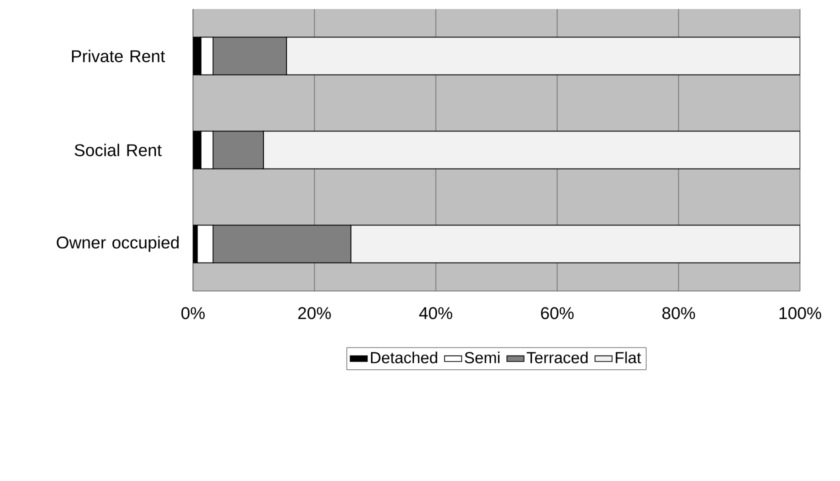  What do you see at coordinates (118, 150) in the screenshot?
I see `y-tick-label: Social Rent` at bounding box center [118, 150].